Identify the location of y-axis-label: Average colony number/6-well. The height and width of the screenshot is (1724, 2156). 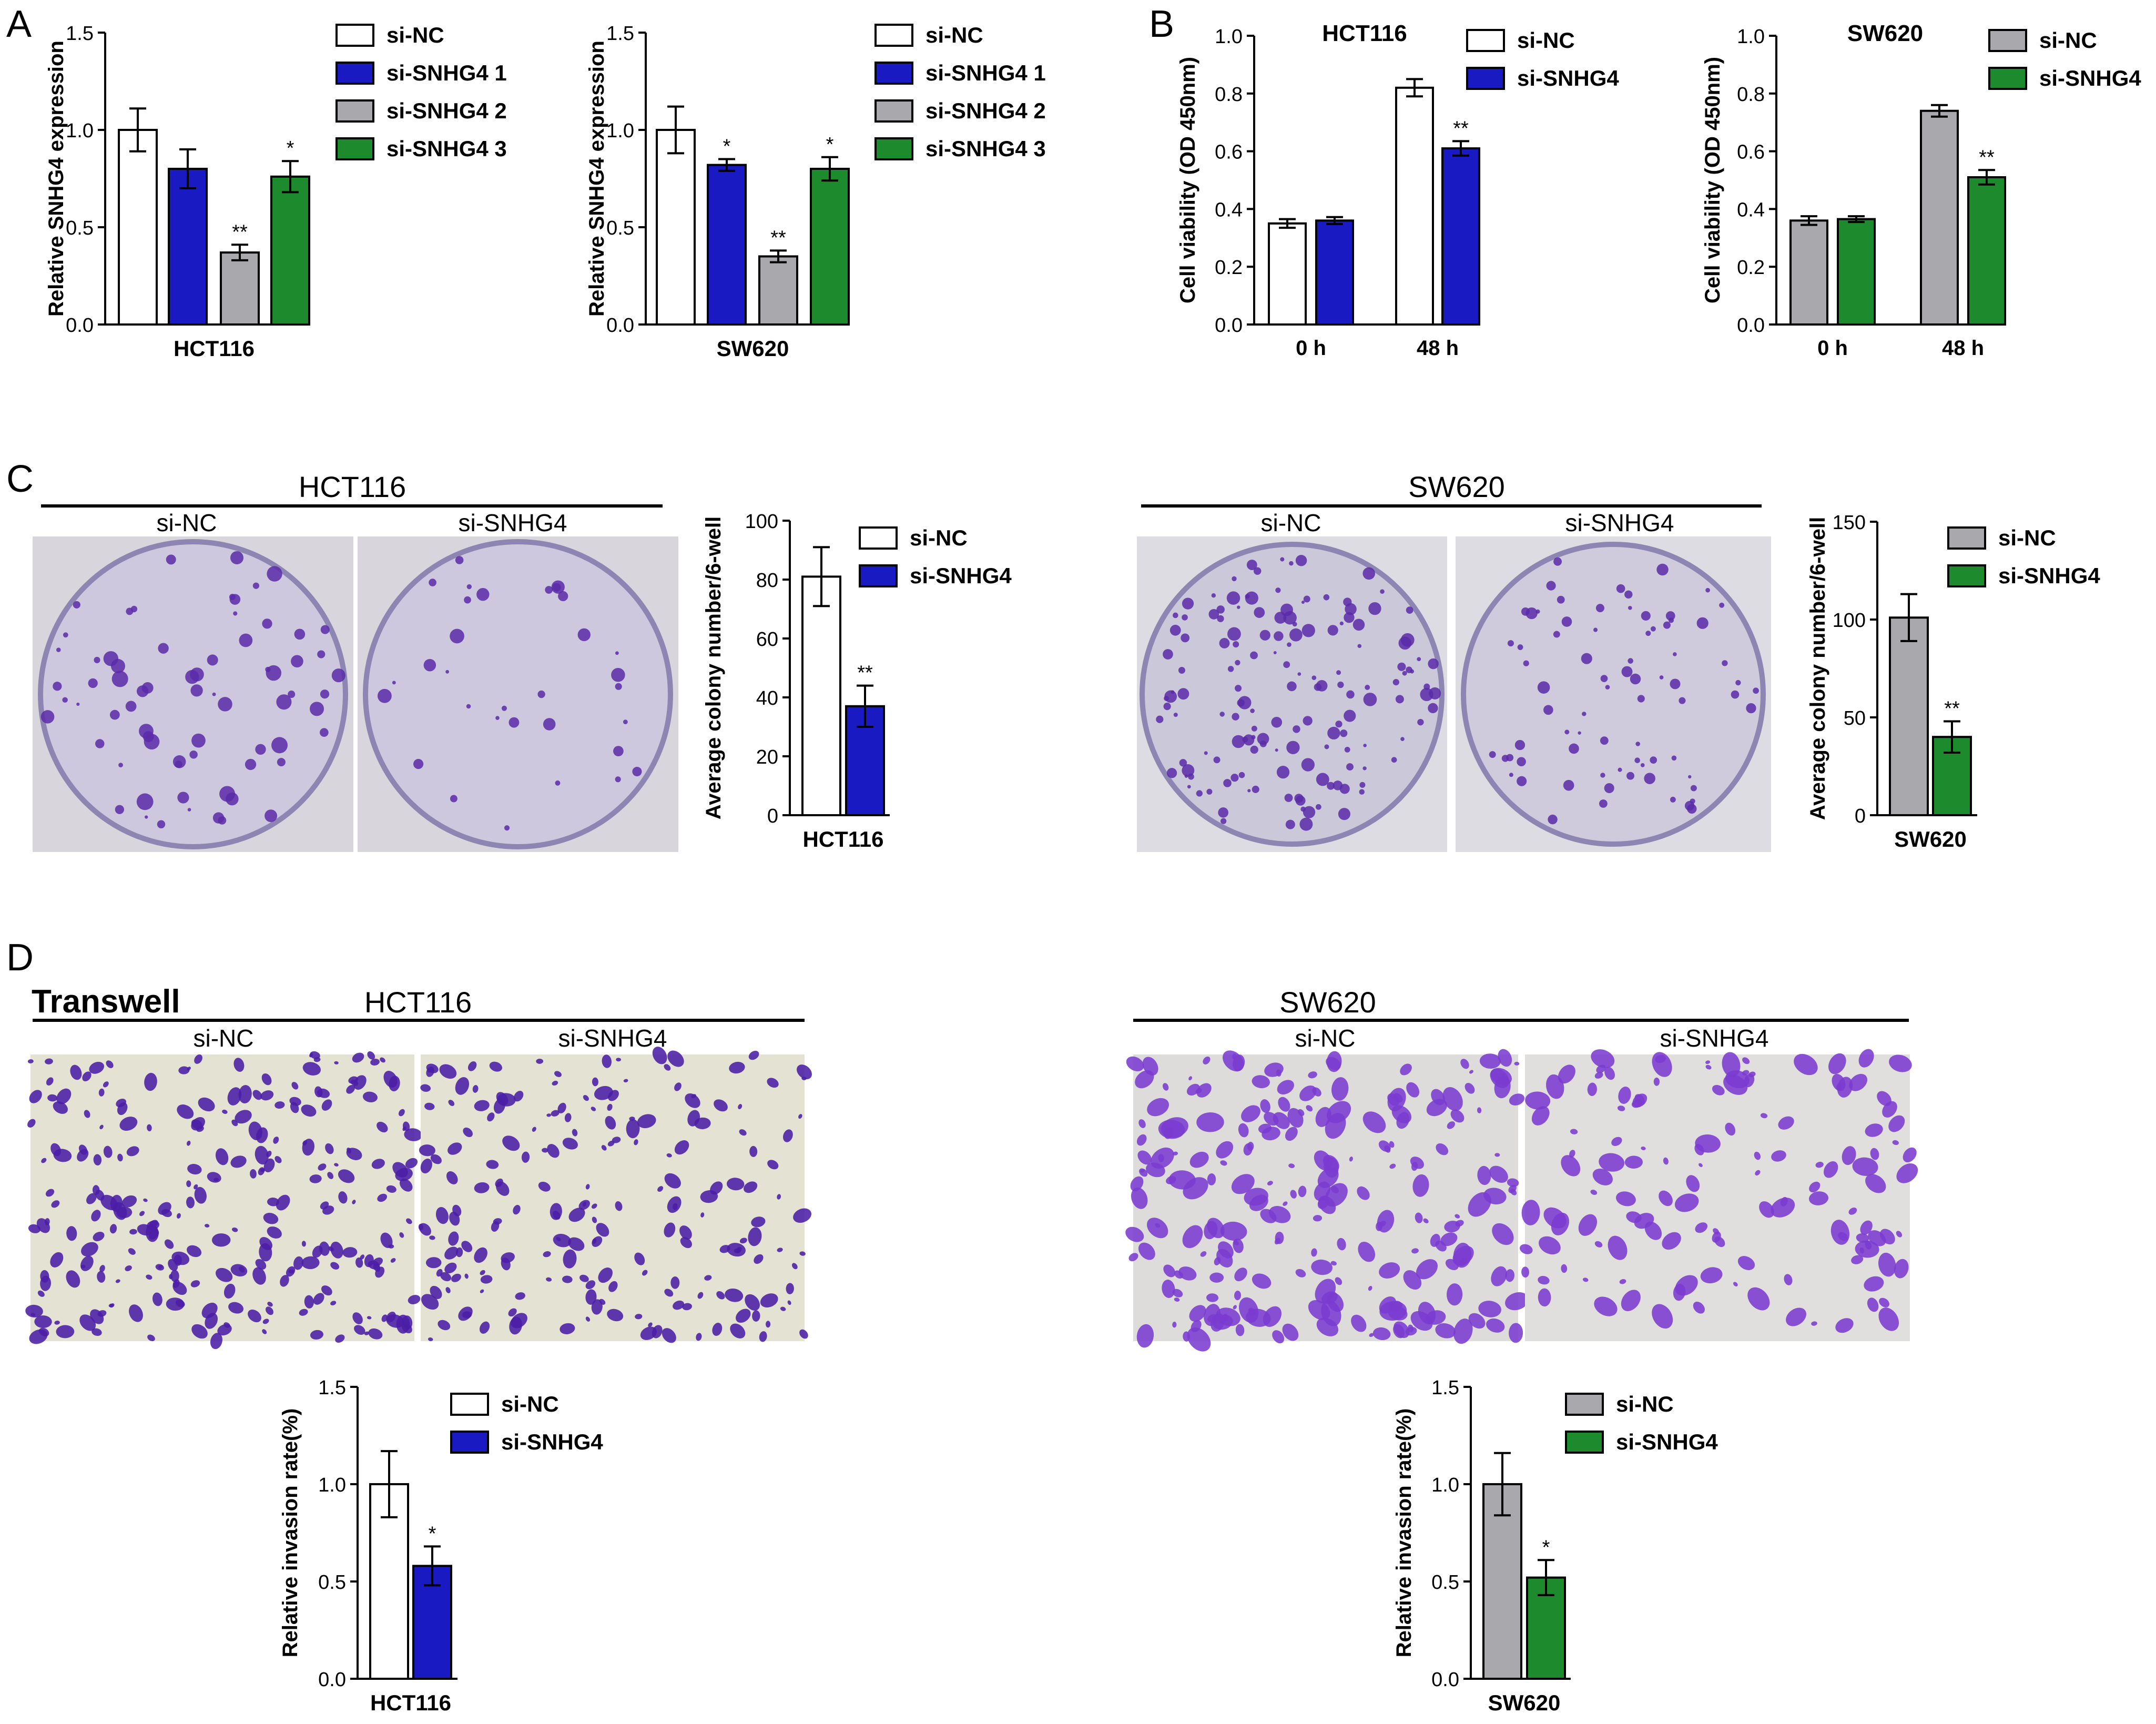
(1817, 668).